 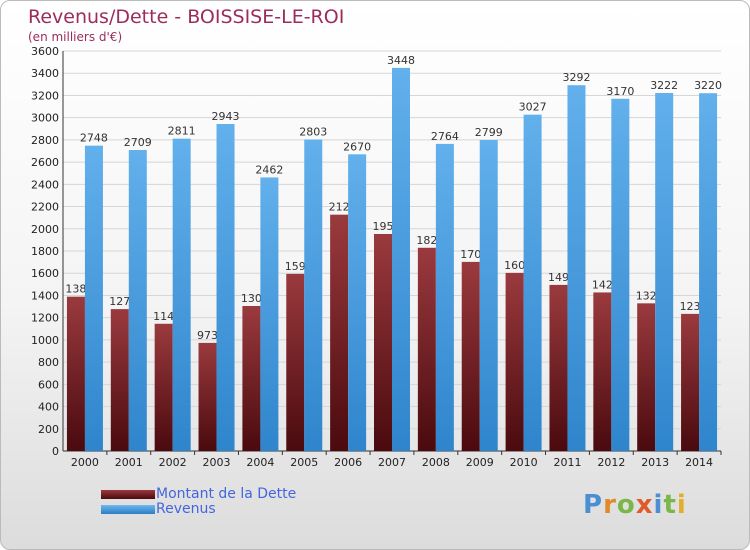 I want to click on x-tick-label: 2001, so click(x=129, y=462).